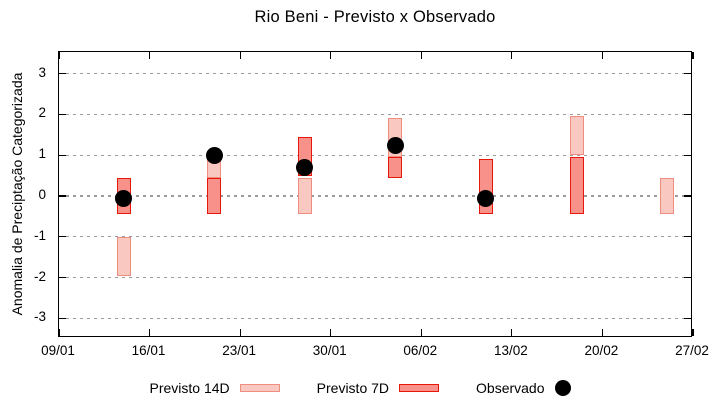  Describe the element at coordinates (329, 350) in the screenshot. I see `x-tick-label: 30/01` at that location.